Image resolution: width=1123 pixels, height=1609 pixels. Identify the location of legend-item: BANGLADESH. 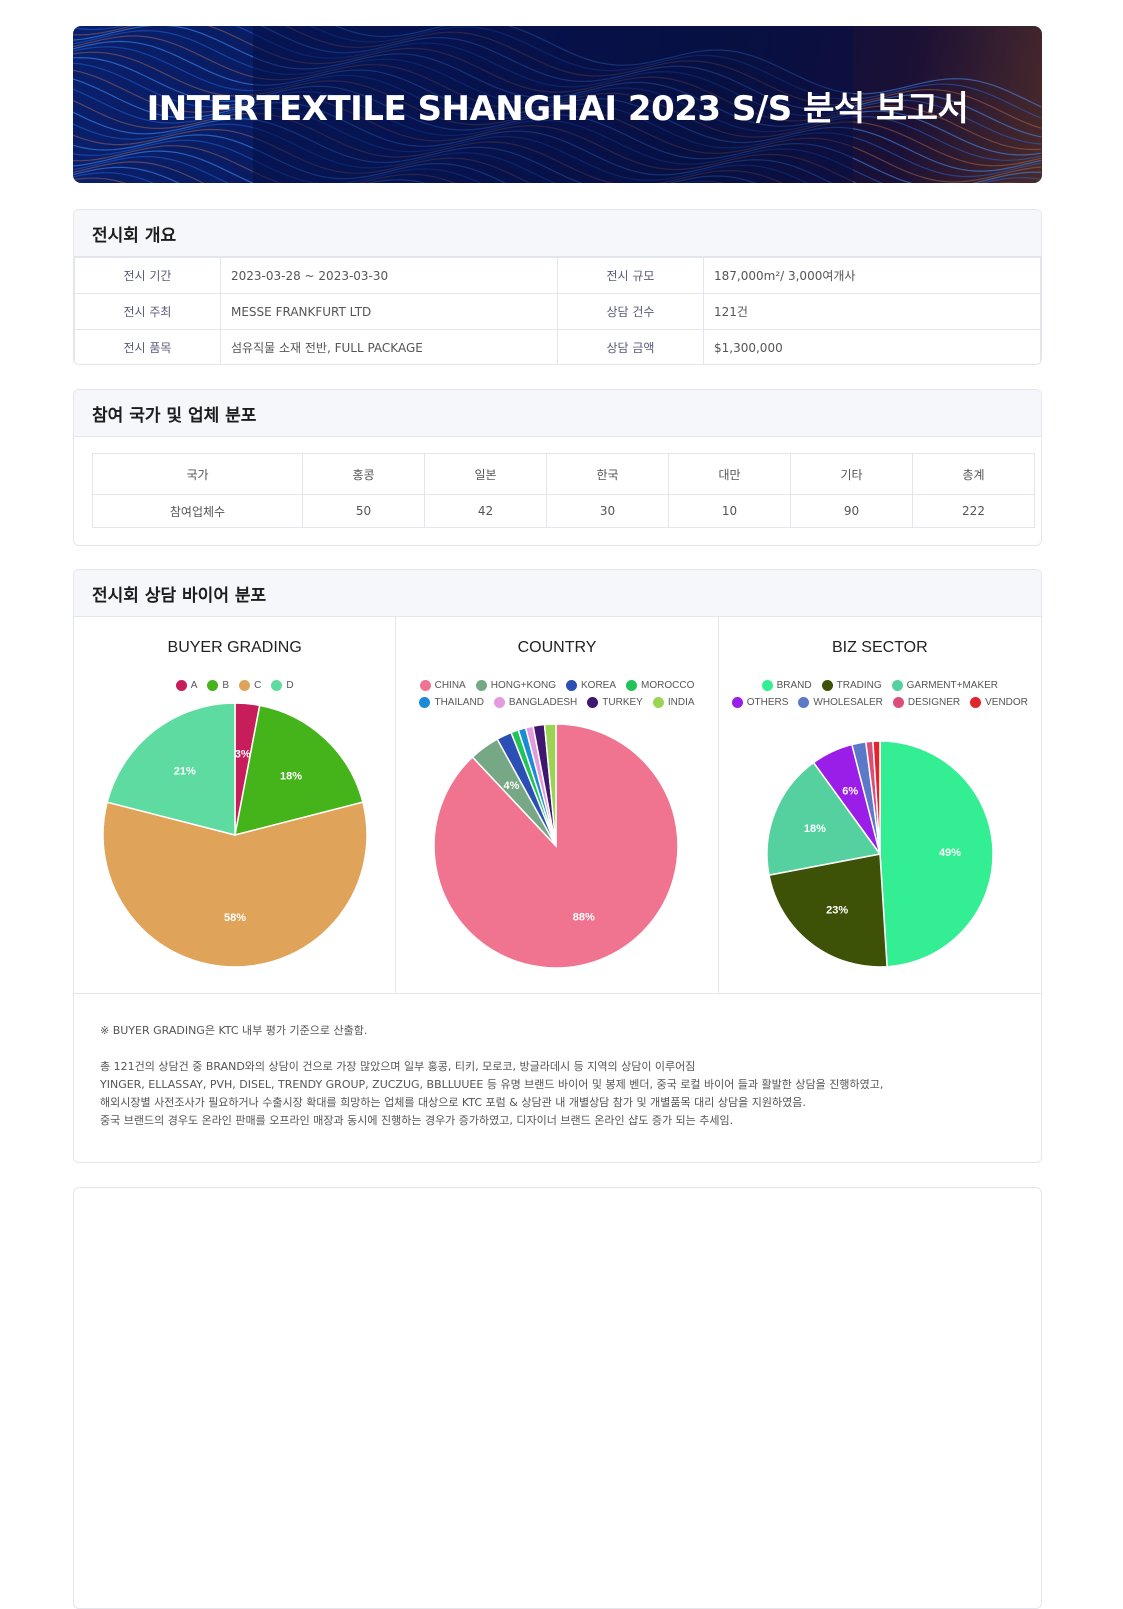
(535, 702).